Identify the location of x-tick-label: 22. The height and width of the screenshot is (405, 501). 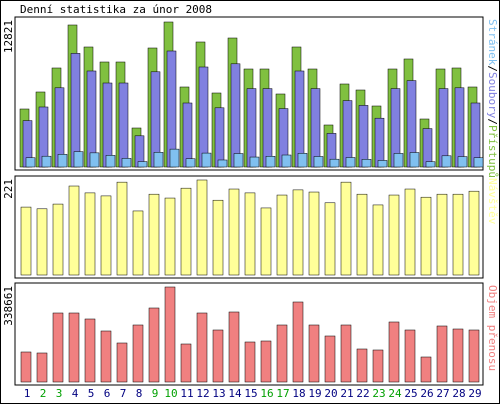
(362, 393).